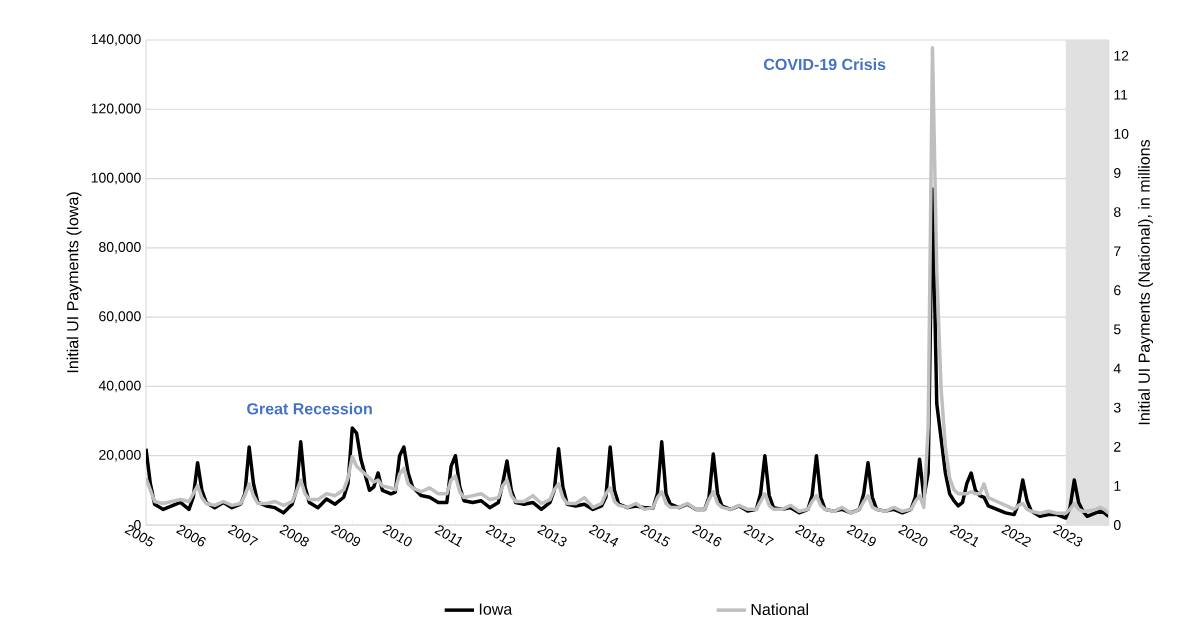  I want to click on y2-tick-label: 11, so click(1121, 94).